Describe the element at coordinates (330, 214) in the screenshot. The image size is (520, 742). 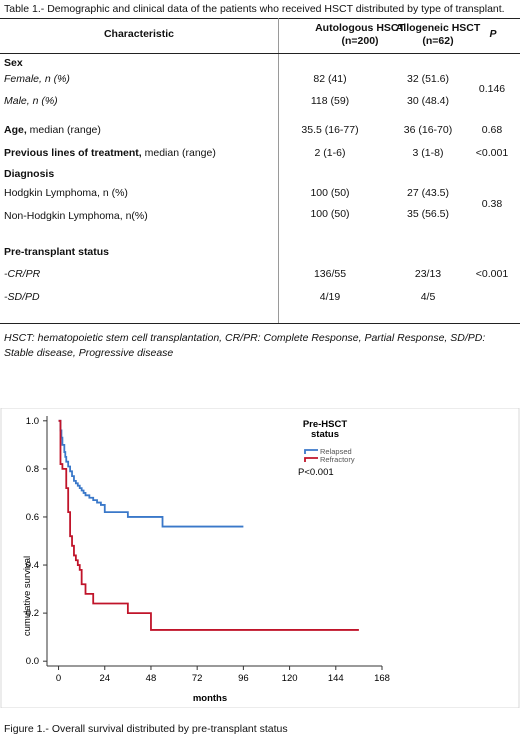
I see `row-non-hodgkin-autologous: 100 (50)` at that location.